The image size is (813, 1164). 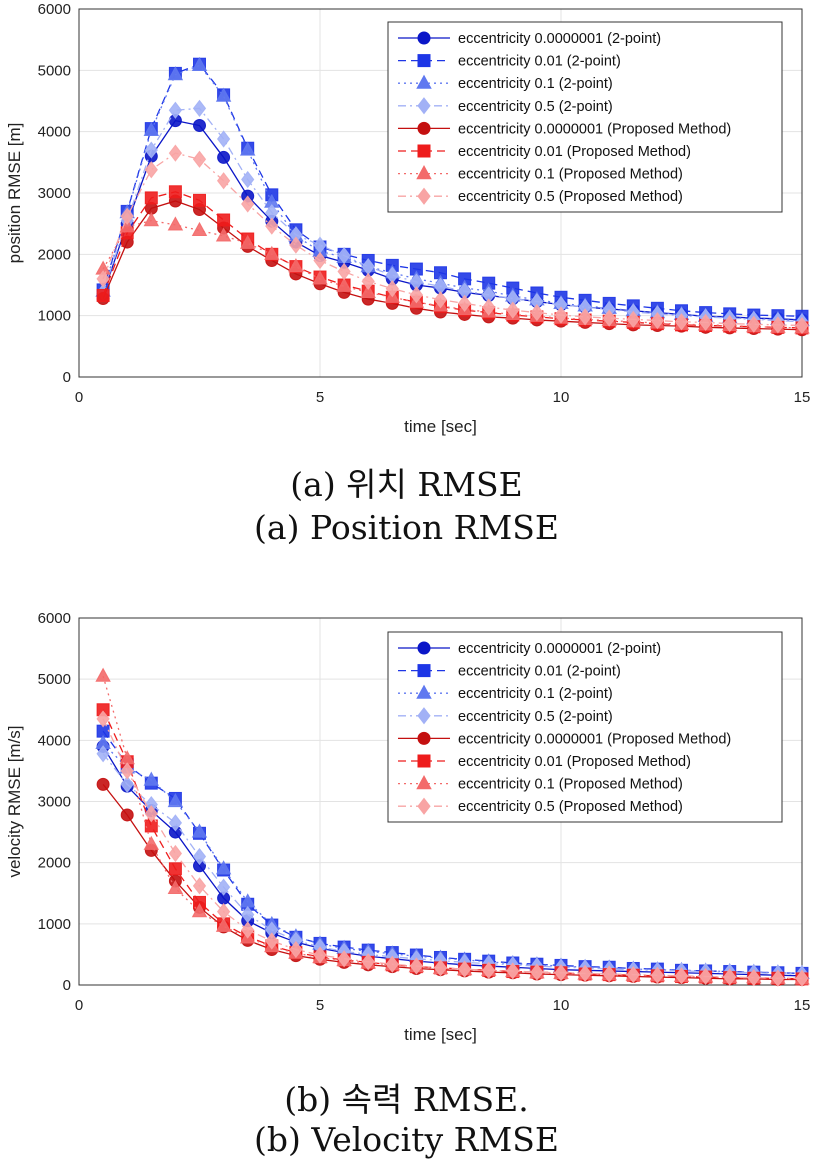 What do you see at coordinates (802, 1005) in the screenshot?
I see `velocity-x-tick-label: 15` at bounding box center [802, 1005].